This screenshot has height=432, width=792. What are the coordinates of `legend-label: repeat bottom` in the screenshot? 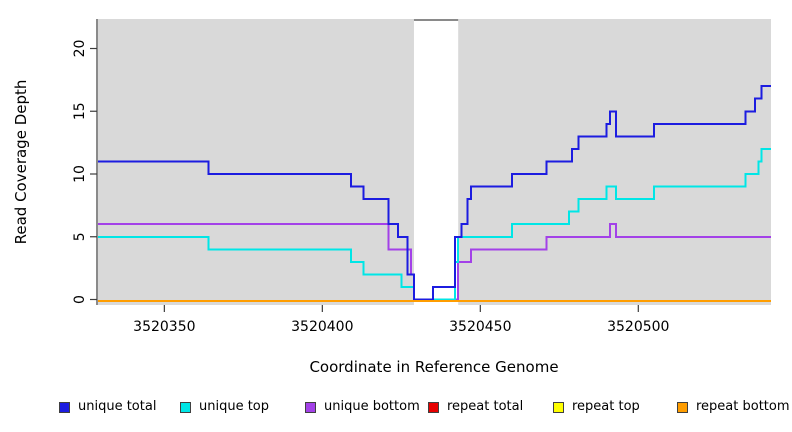 It's located at (743, 406).